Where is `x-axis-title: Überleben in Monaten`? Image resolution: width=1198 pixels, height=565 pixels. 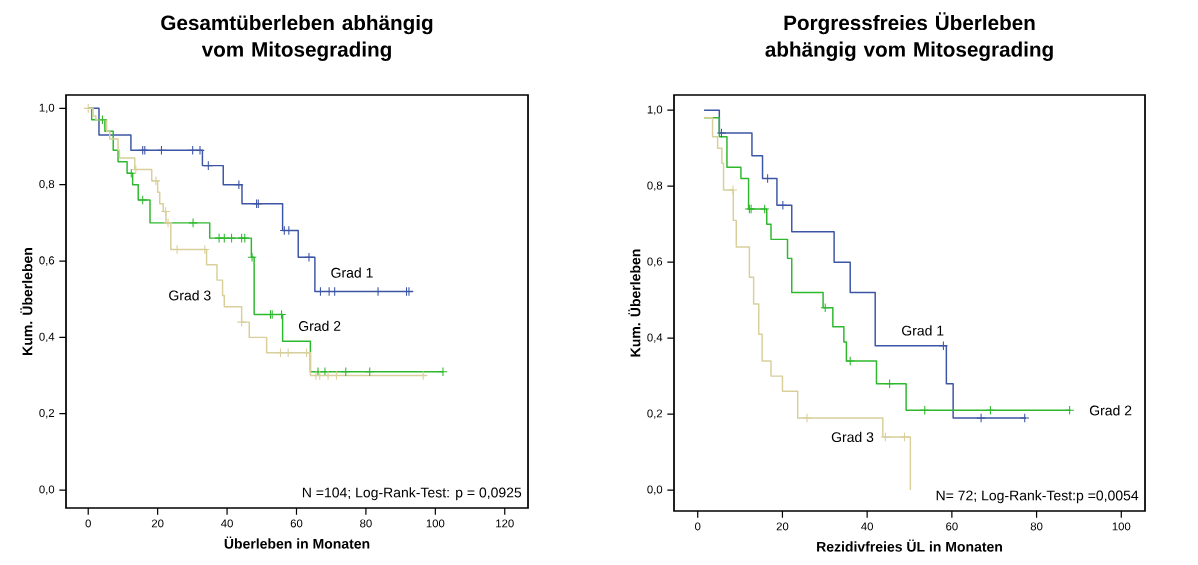 x-axis-title: Überleben in Monaten is located at coordinates (297, 542).